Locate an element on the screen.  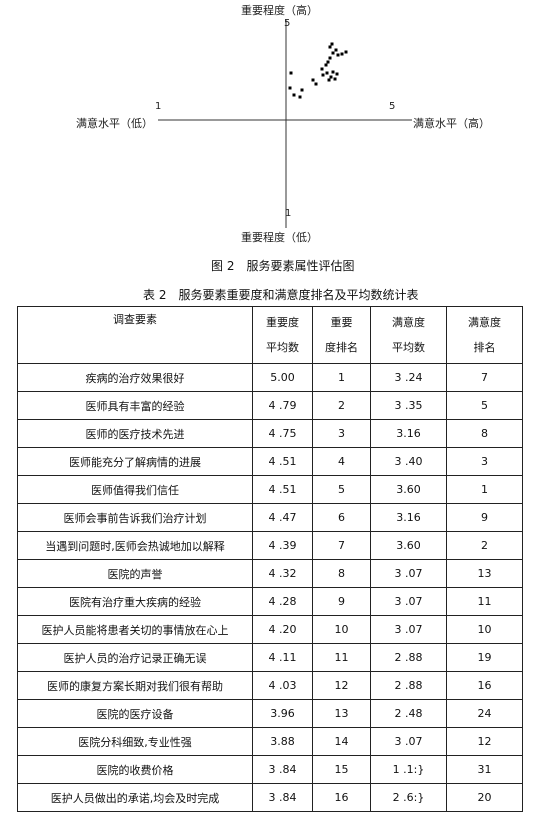
table-row: 医院分科细致,专业性强 3.88 14 3 .07 12 is located at coordinates (270, 741).